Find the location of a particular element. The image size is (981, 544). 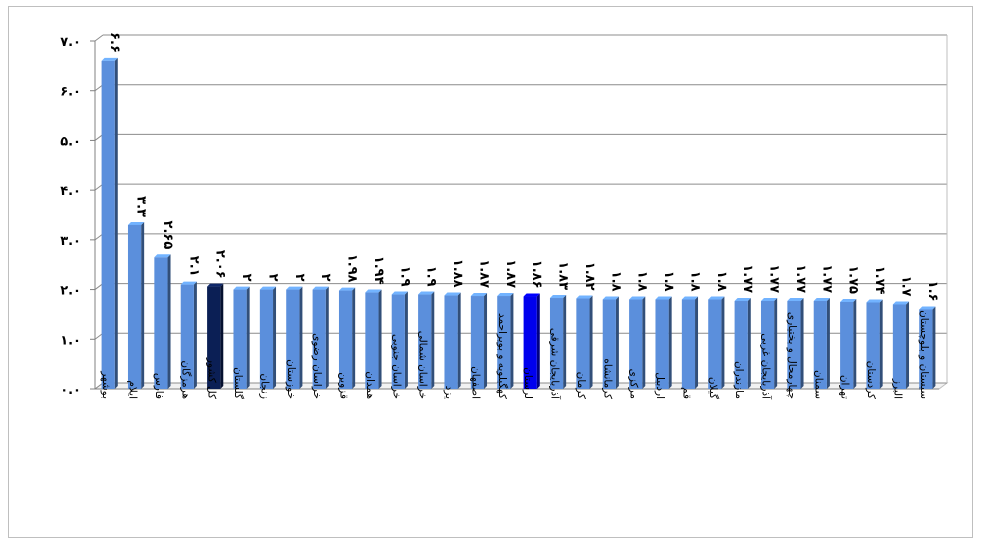

data-label: ۱.۸۷ is located at coordinates (483, 273).